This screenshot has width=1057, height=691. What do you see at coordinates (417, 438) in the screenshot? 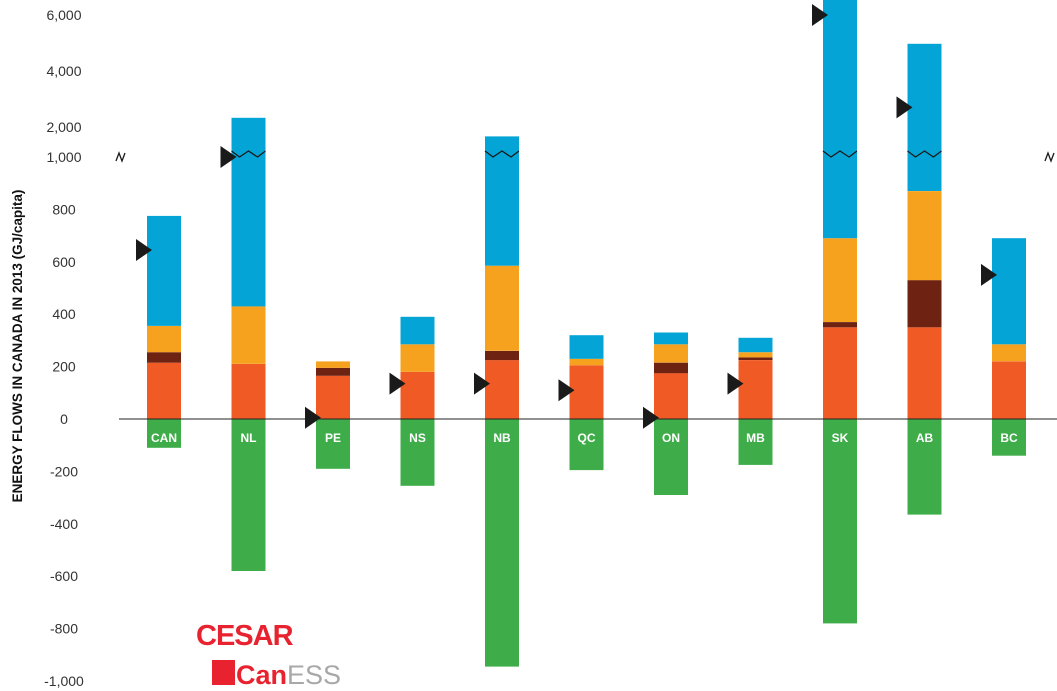
I see `category-label-ns: NS` at bounding box center [417, 438].